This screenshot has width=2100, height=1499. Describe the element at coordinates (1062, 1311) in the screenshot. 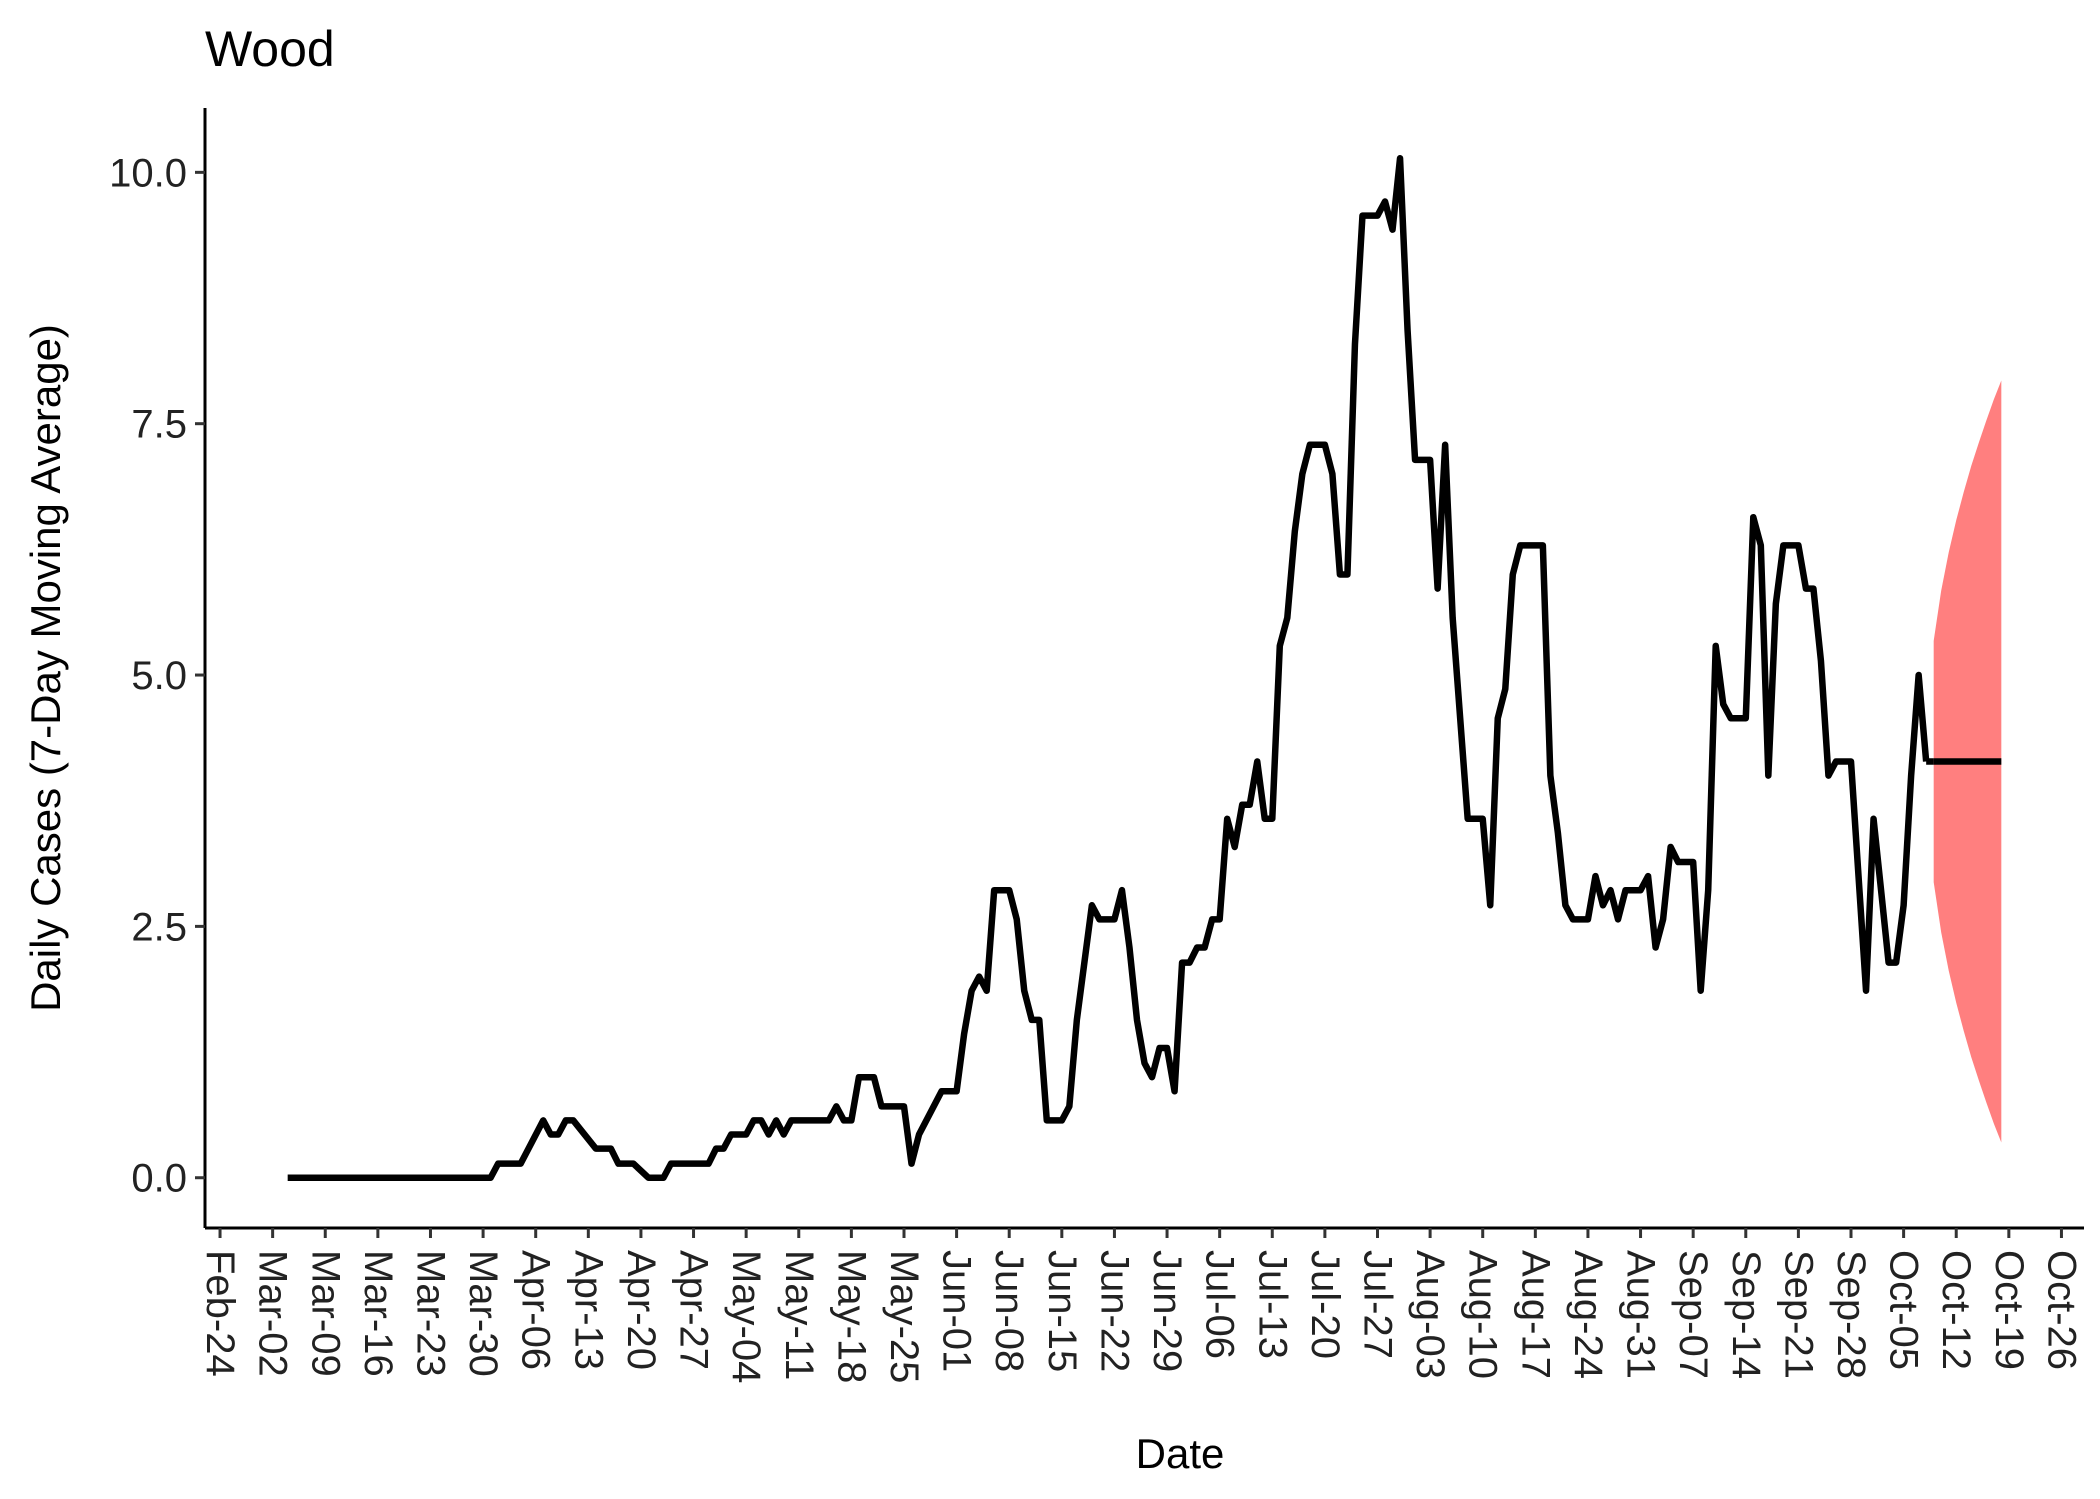

I see `x-tick-label: Jun-15` at that location.